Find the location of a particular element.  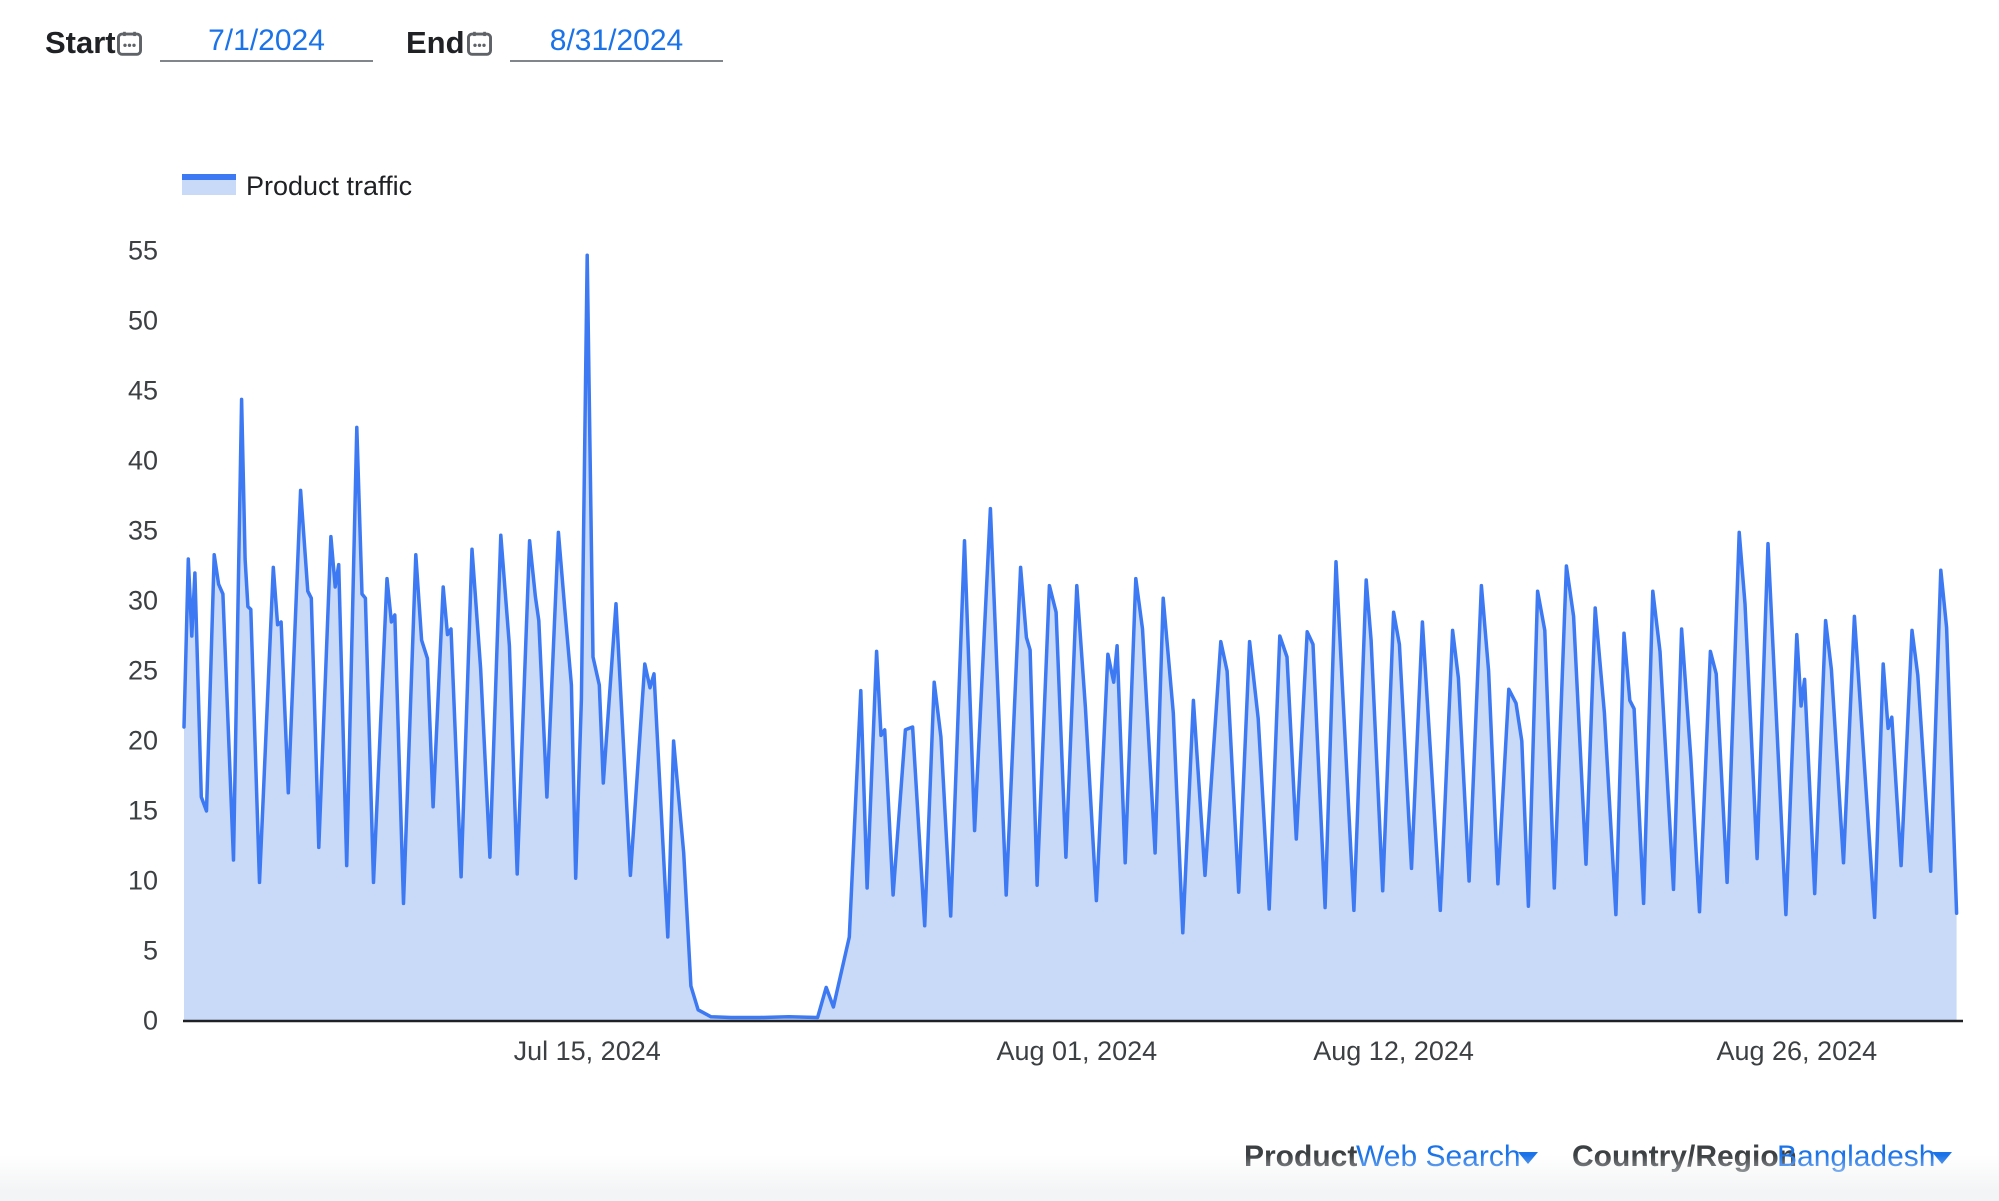

y-tick-label: 20 is located at coordinates (142, 740).